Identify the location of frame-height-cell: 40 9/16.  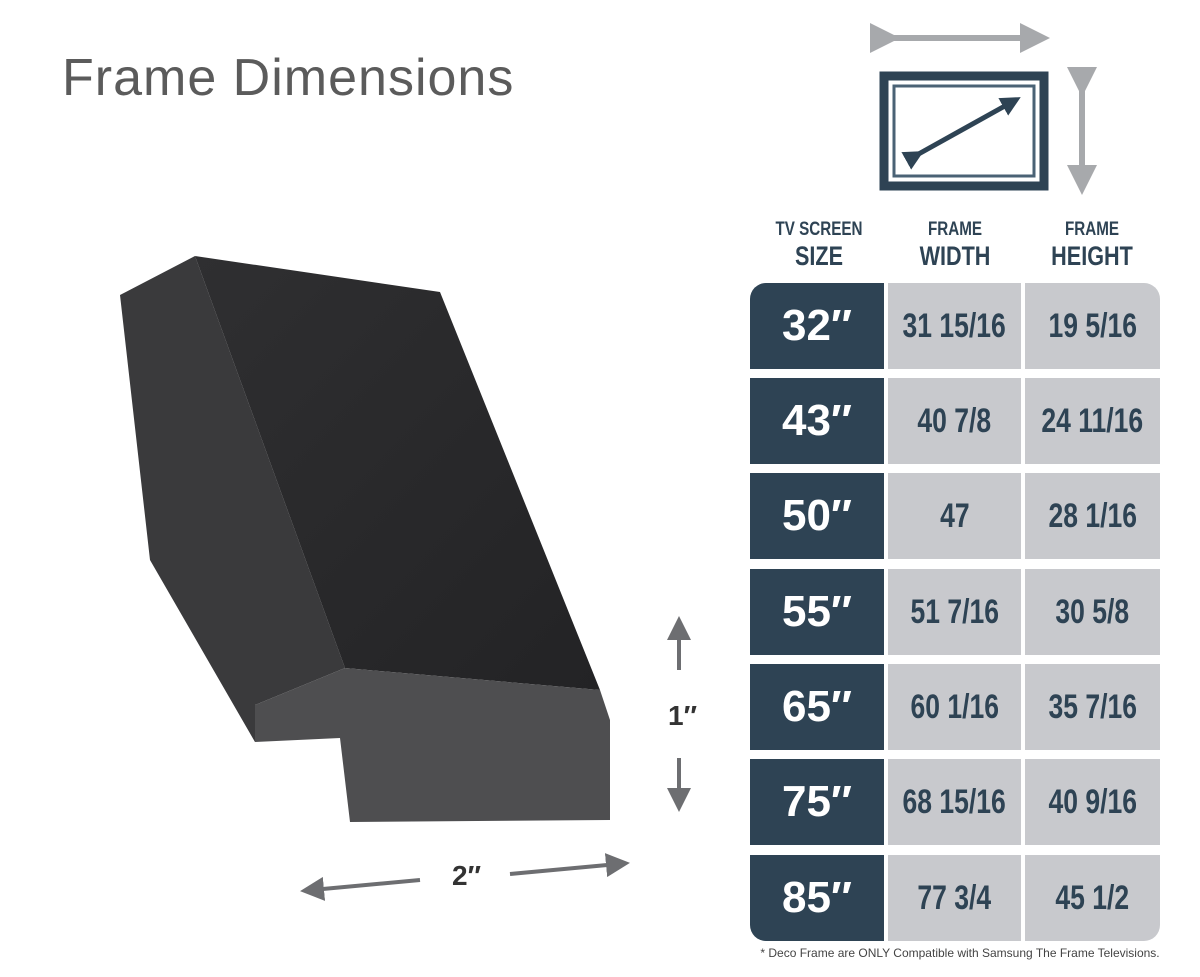
(1092, 802).